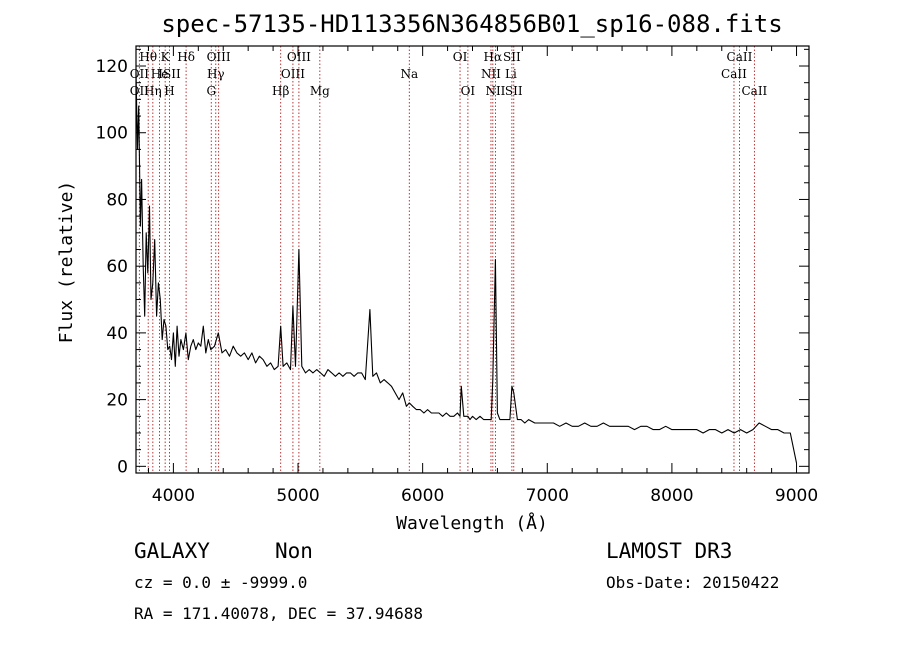 The image size is (900, 649). Describe the element at coordinates (216, 74) in the screenshot. I see `emission-line-label: Hγ` at that location.